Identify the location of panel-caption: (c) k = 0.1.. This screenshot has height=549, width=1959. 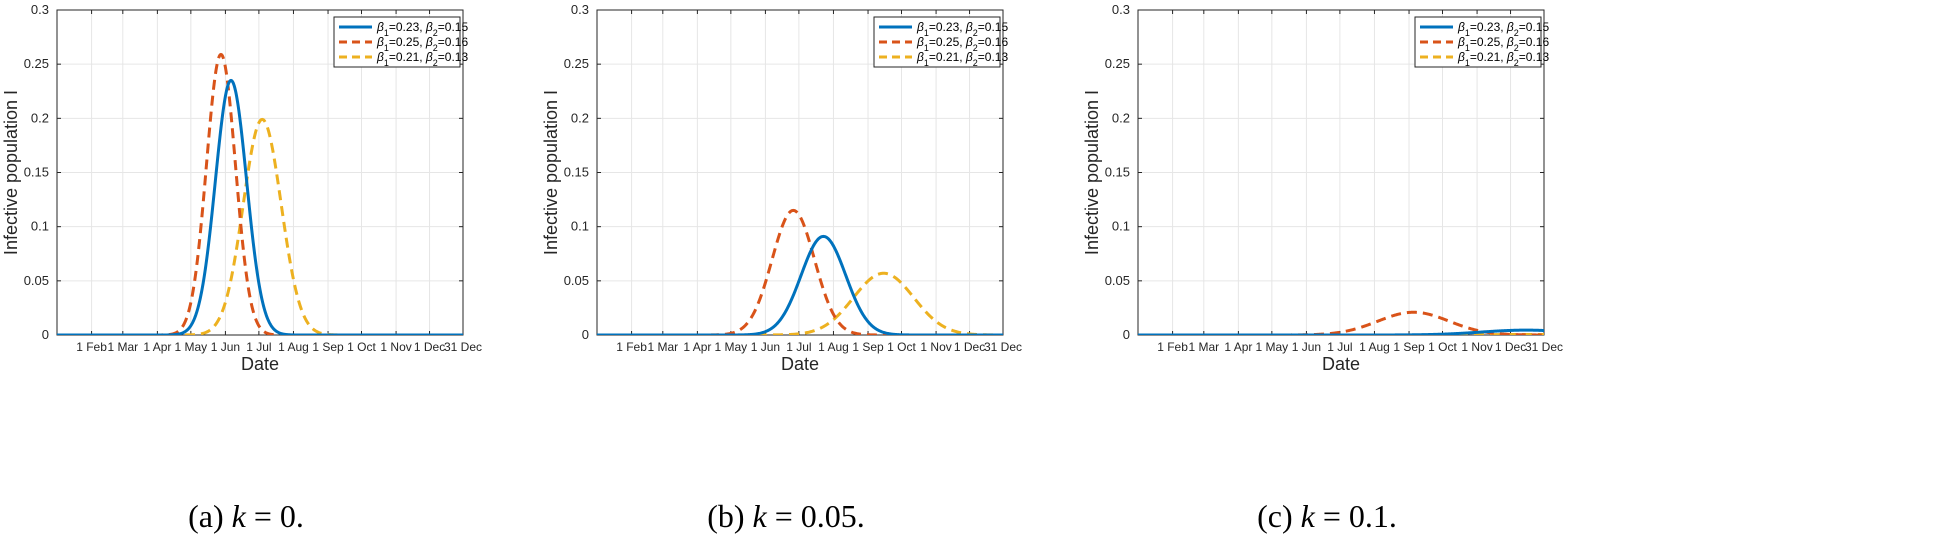
(1327, 516).